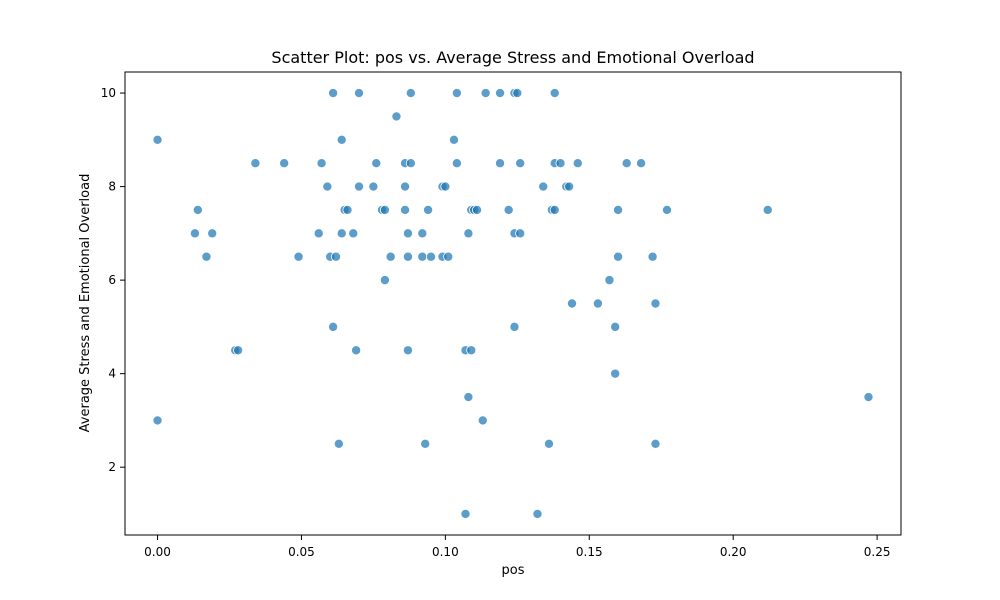 This screenshot has height=600, width=1000. I want to click on x-tick-label: 0.25, so click(877, 552).